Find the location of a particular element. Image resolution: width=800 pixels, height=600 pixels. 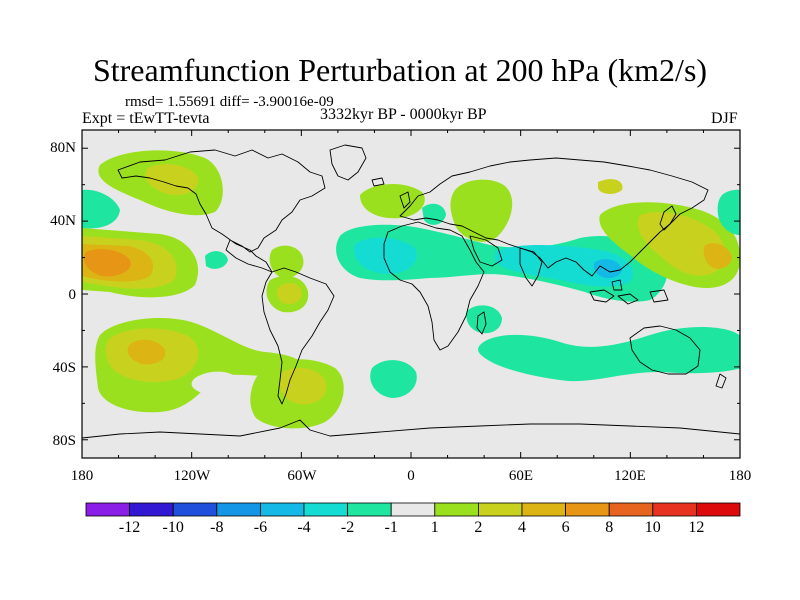

y-axis-labels: 80N 40N 0 40S 80S is located at coordinates (63, 294).